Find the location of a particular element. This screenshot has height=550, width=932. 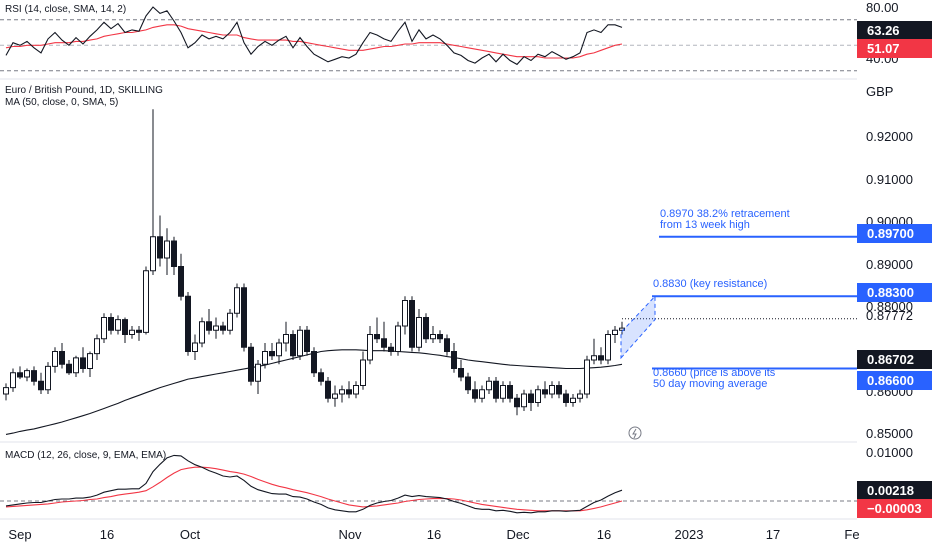

x-tick-nov-16: 16 is located at coordinates (434, 534).